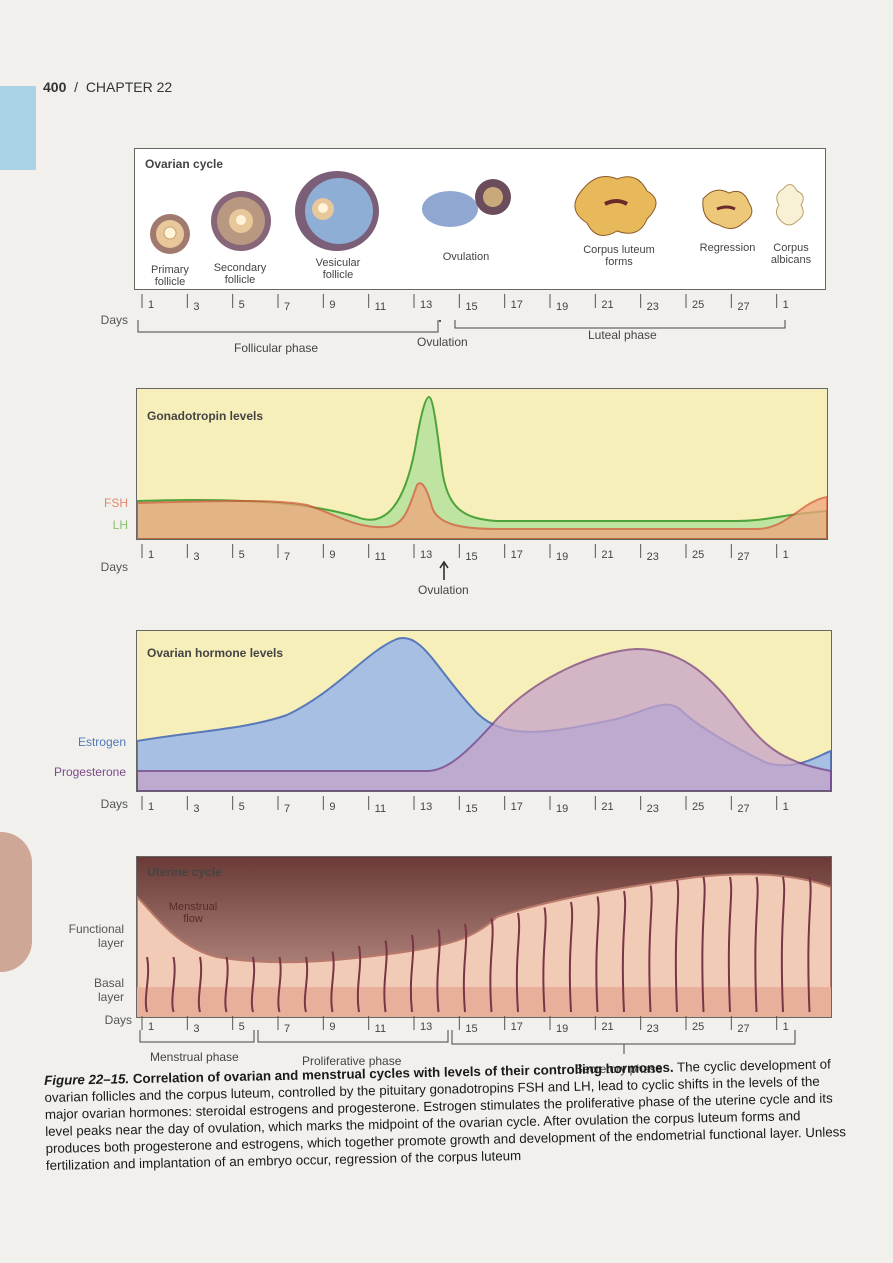 The image size is (893, 1263). I want to click on progesterone-label: Progesterone, so click(89, 772).